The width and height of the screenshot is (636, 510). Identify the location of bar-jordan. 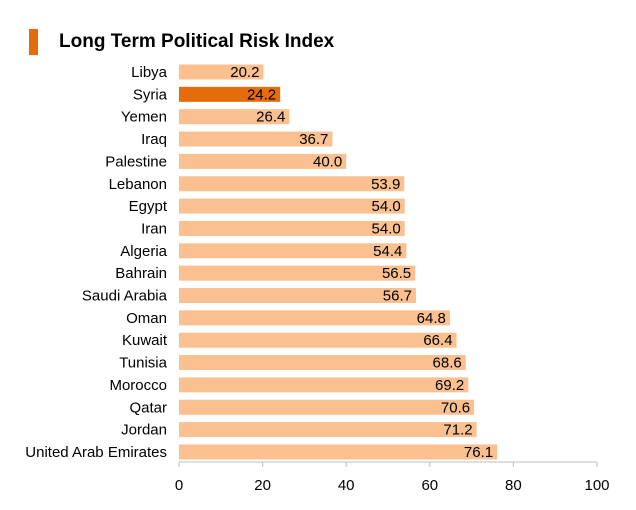
(328, 430).